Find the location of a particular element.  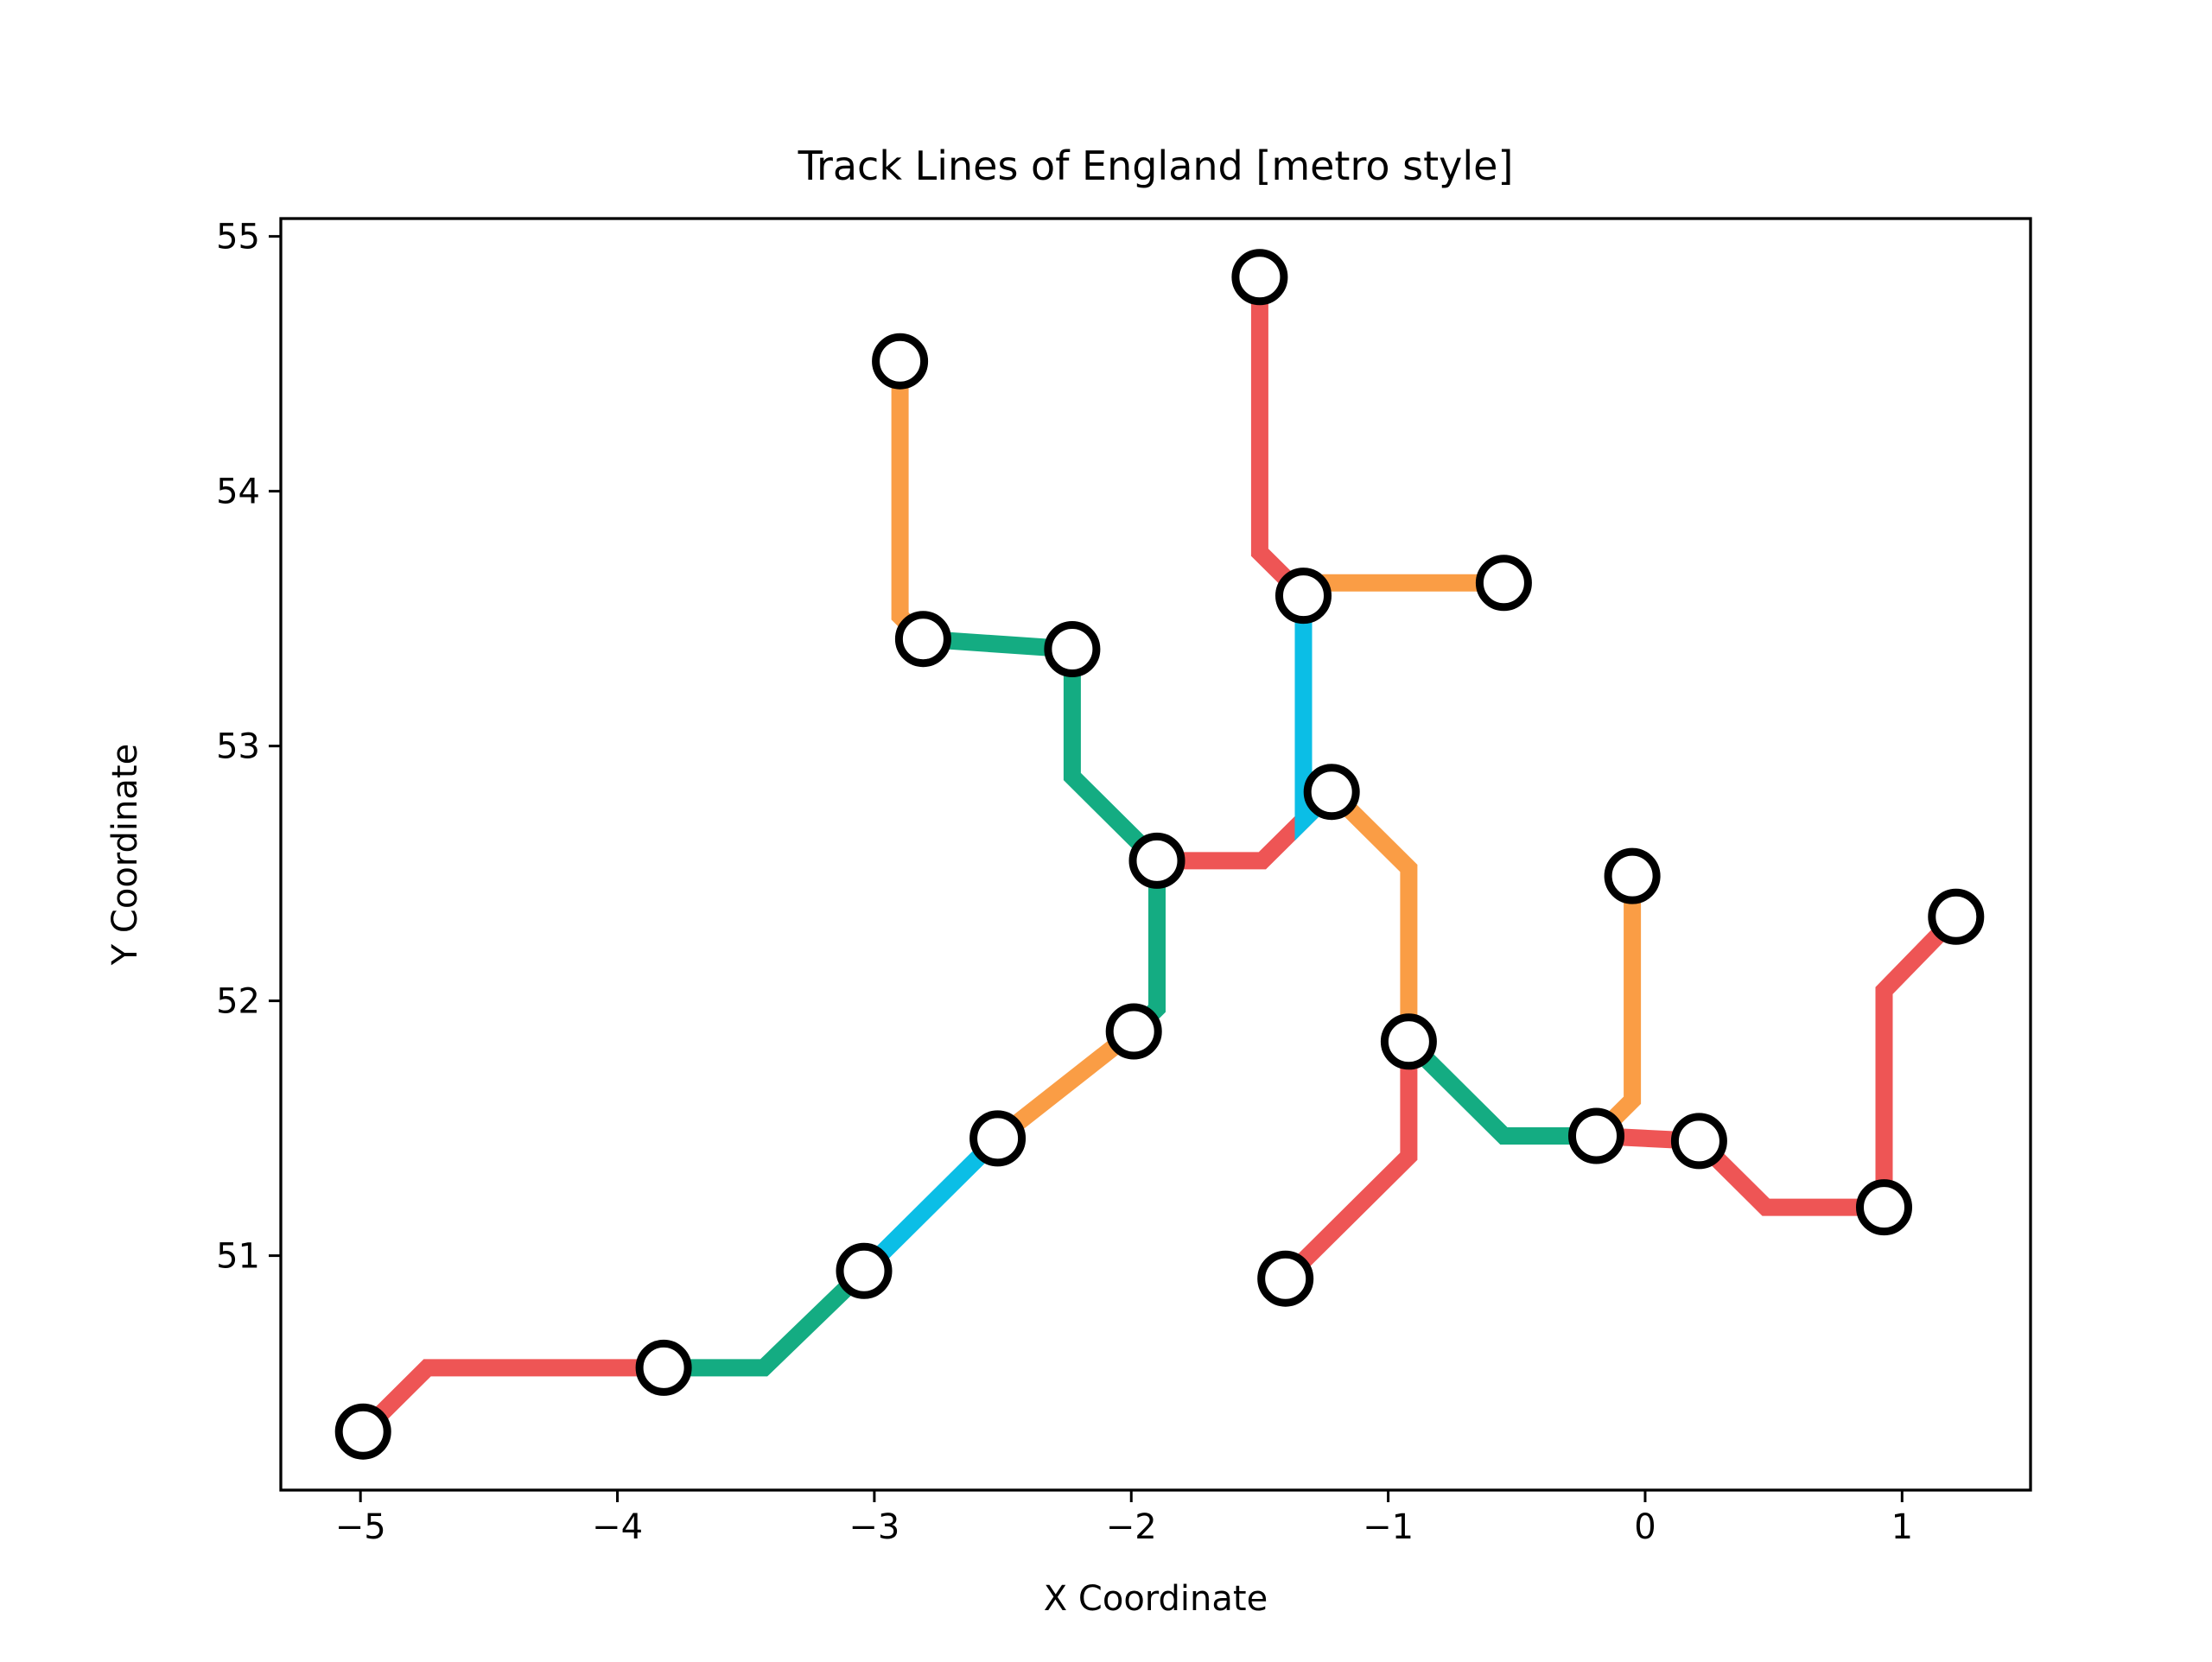

y-tick-label: 52 is located at coordinates (238, 1002).